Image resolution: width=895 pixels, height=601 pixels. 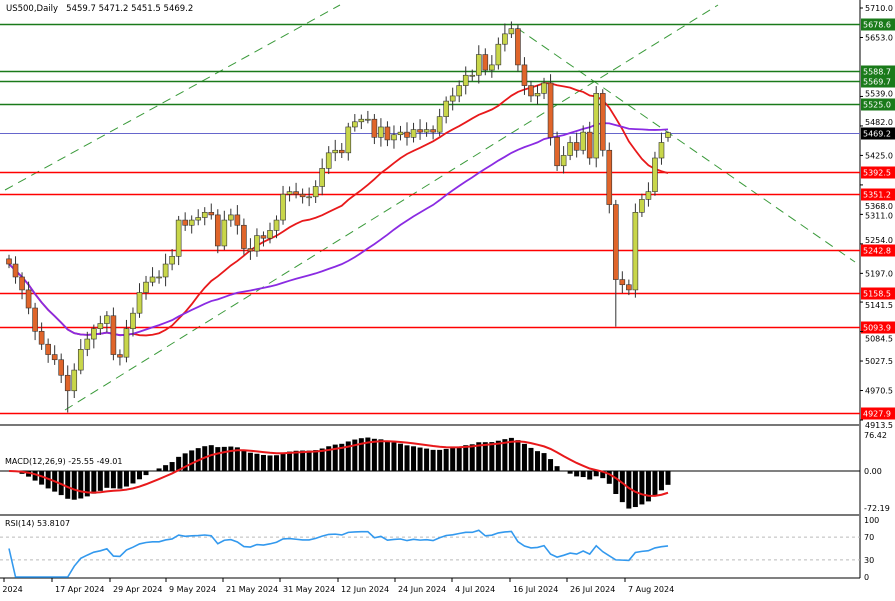 What do you see at coordinates (686, 145) in the screenshot?
I see `trendline` at bounding box center [686, 145].